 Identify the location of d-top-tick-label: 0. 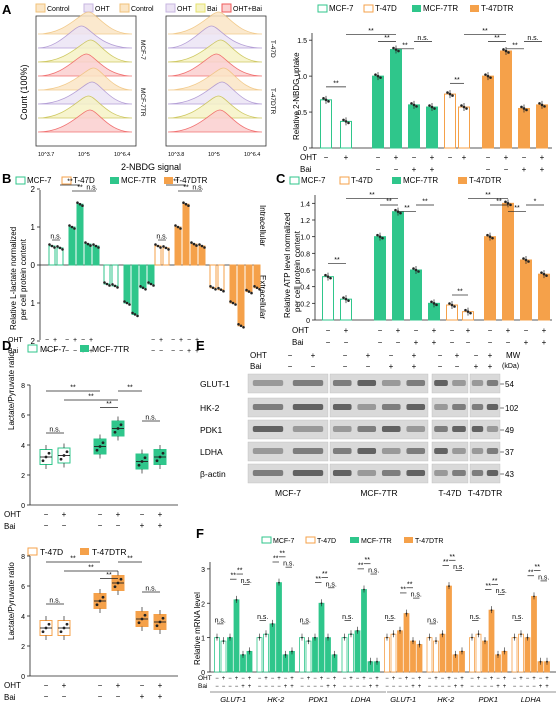
(23, 506).